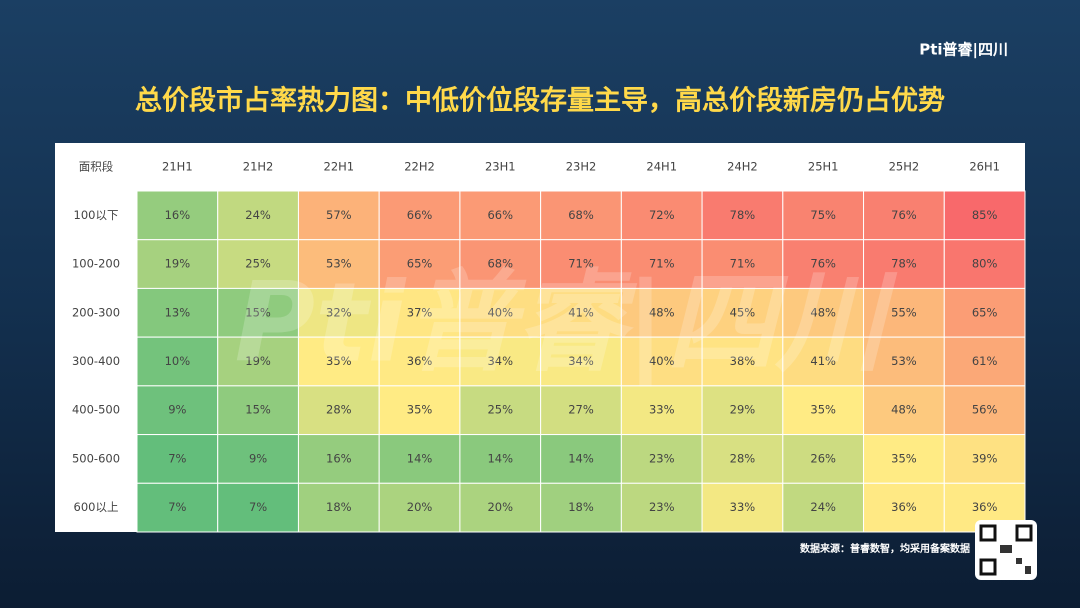 This screenshot has height=612, width=1080. I want to click on cell-label: 36%, so click(420, 361).